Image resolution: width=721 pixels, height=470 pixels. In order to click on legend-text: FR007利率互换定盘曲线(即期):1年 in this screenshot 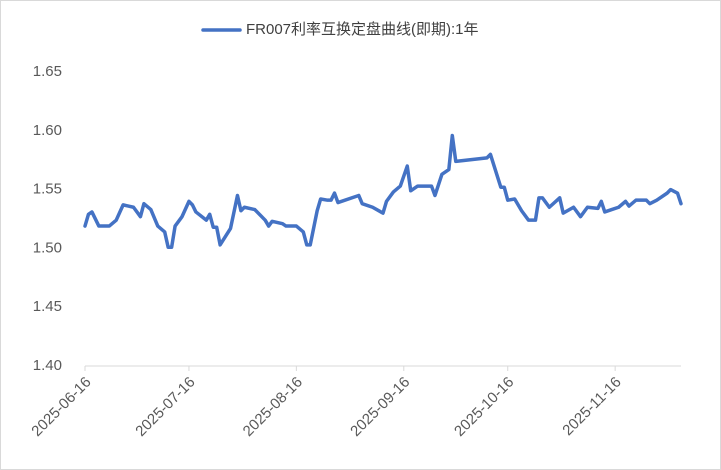, I will do `click(362, 29)`.